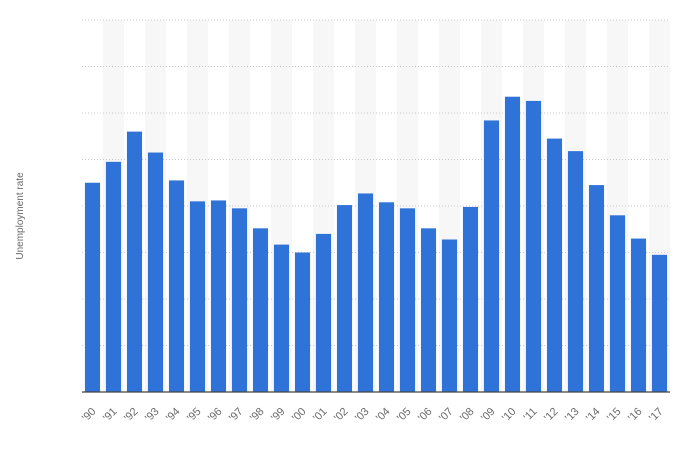 Image resolution: width=676 pixels, height=450 pixels. I want to click on x-tick-label: '90, so click(89, 415).